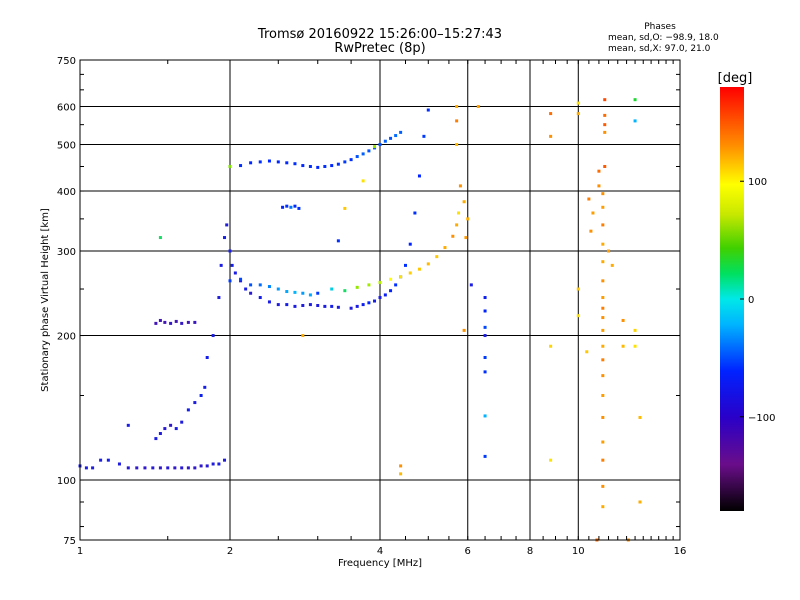 This screenshot has width=800, height=600. I want to click on y-tick-label: 500, so click(66, 146).